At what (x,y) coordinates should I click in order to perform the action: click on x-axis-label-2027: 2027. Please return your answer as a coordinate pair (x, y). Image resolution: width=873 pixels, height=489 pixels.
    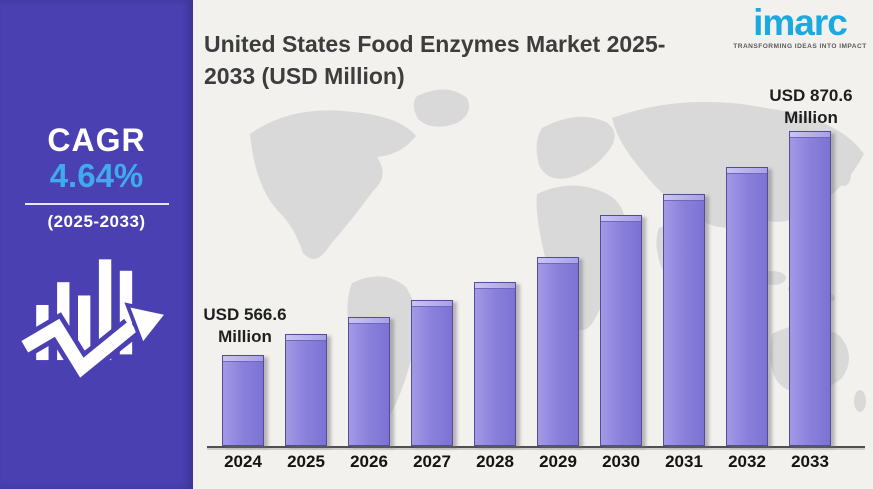
    Looking at the image, I should click on (432, 461).